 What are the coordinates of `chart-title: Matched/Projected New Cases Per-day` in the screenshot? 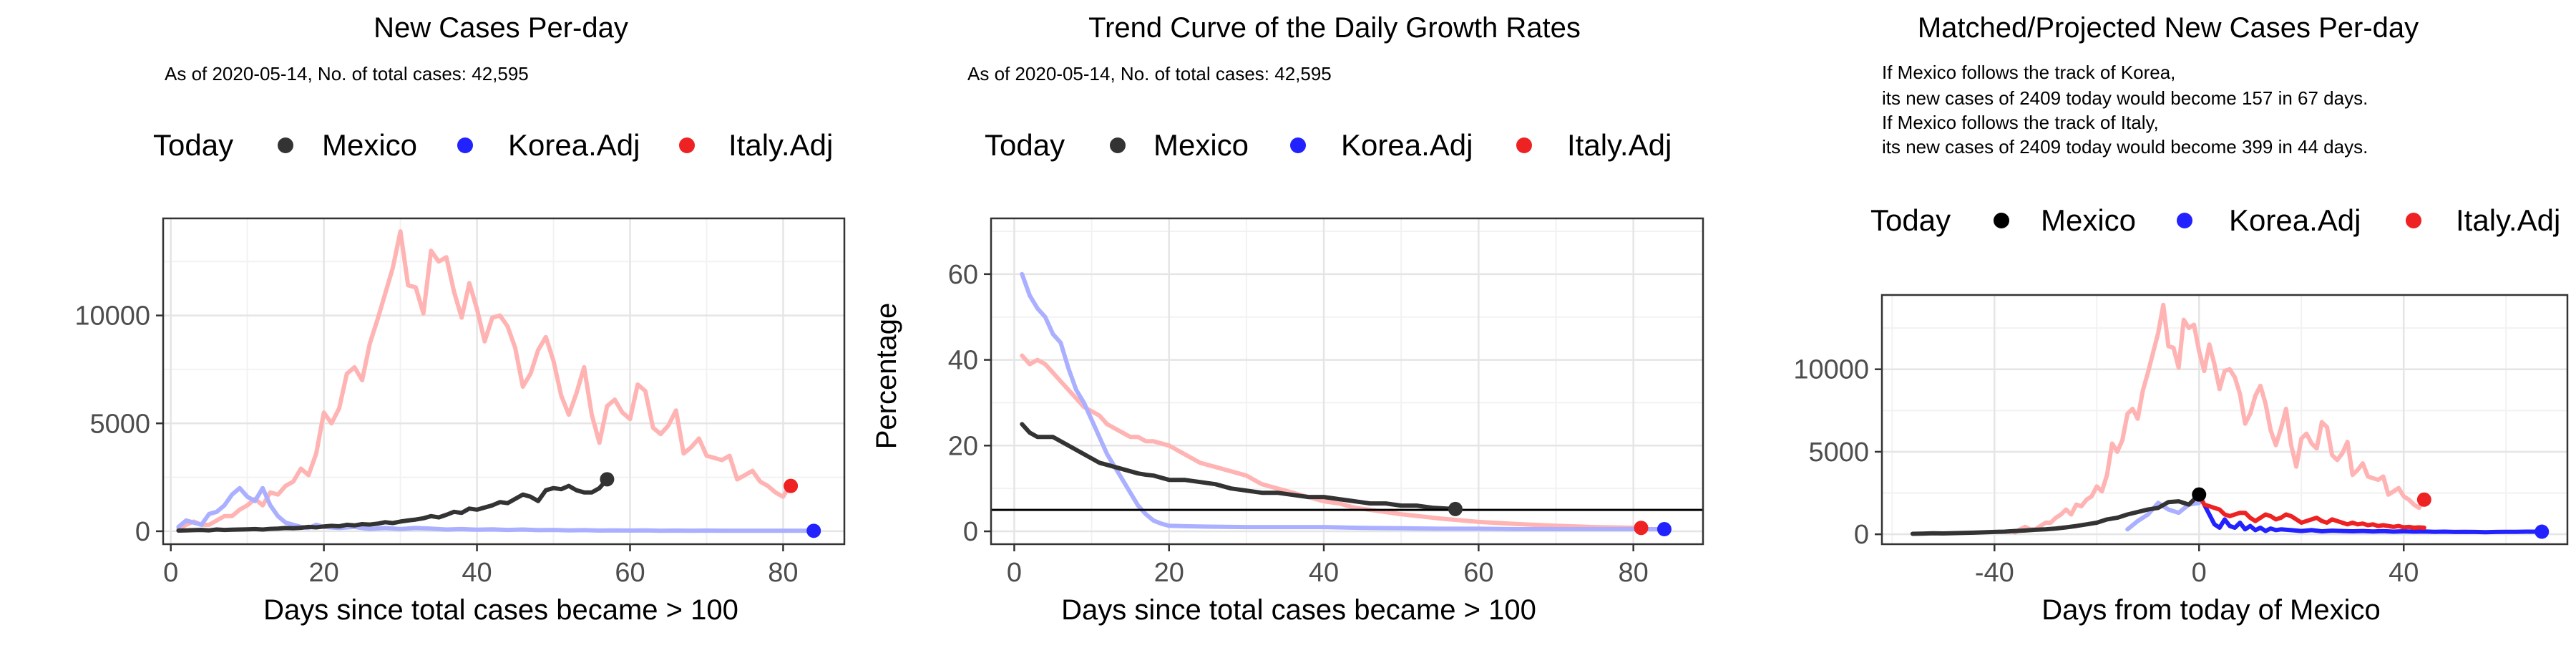 It's located at (2168, 28).